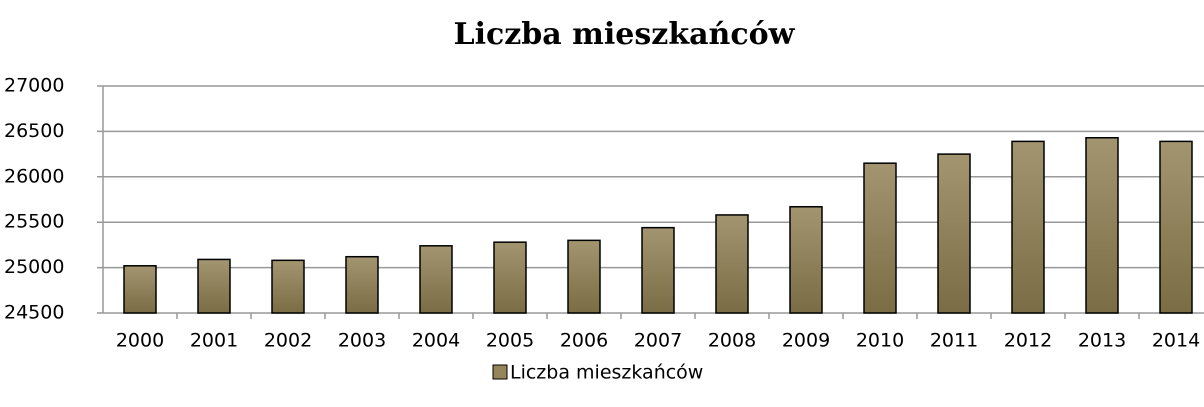 Image resolution: width=1204 pixels, height=407 pixels. Describe the element at coordinates (362, 341) in the screenshot. I see `x-tick-label: 2003` at that location.